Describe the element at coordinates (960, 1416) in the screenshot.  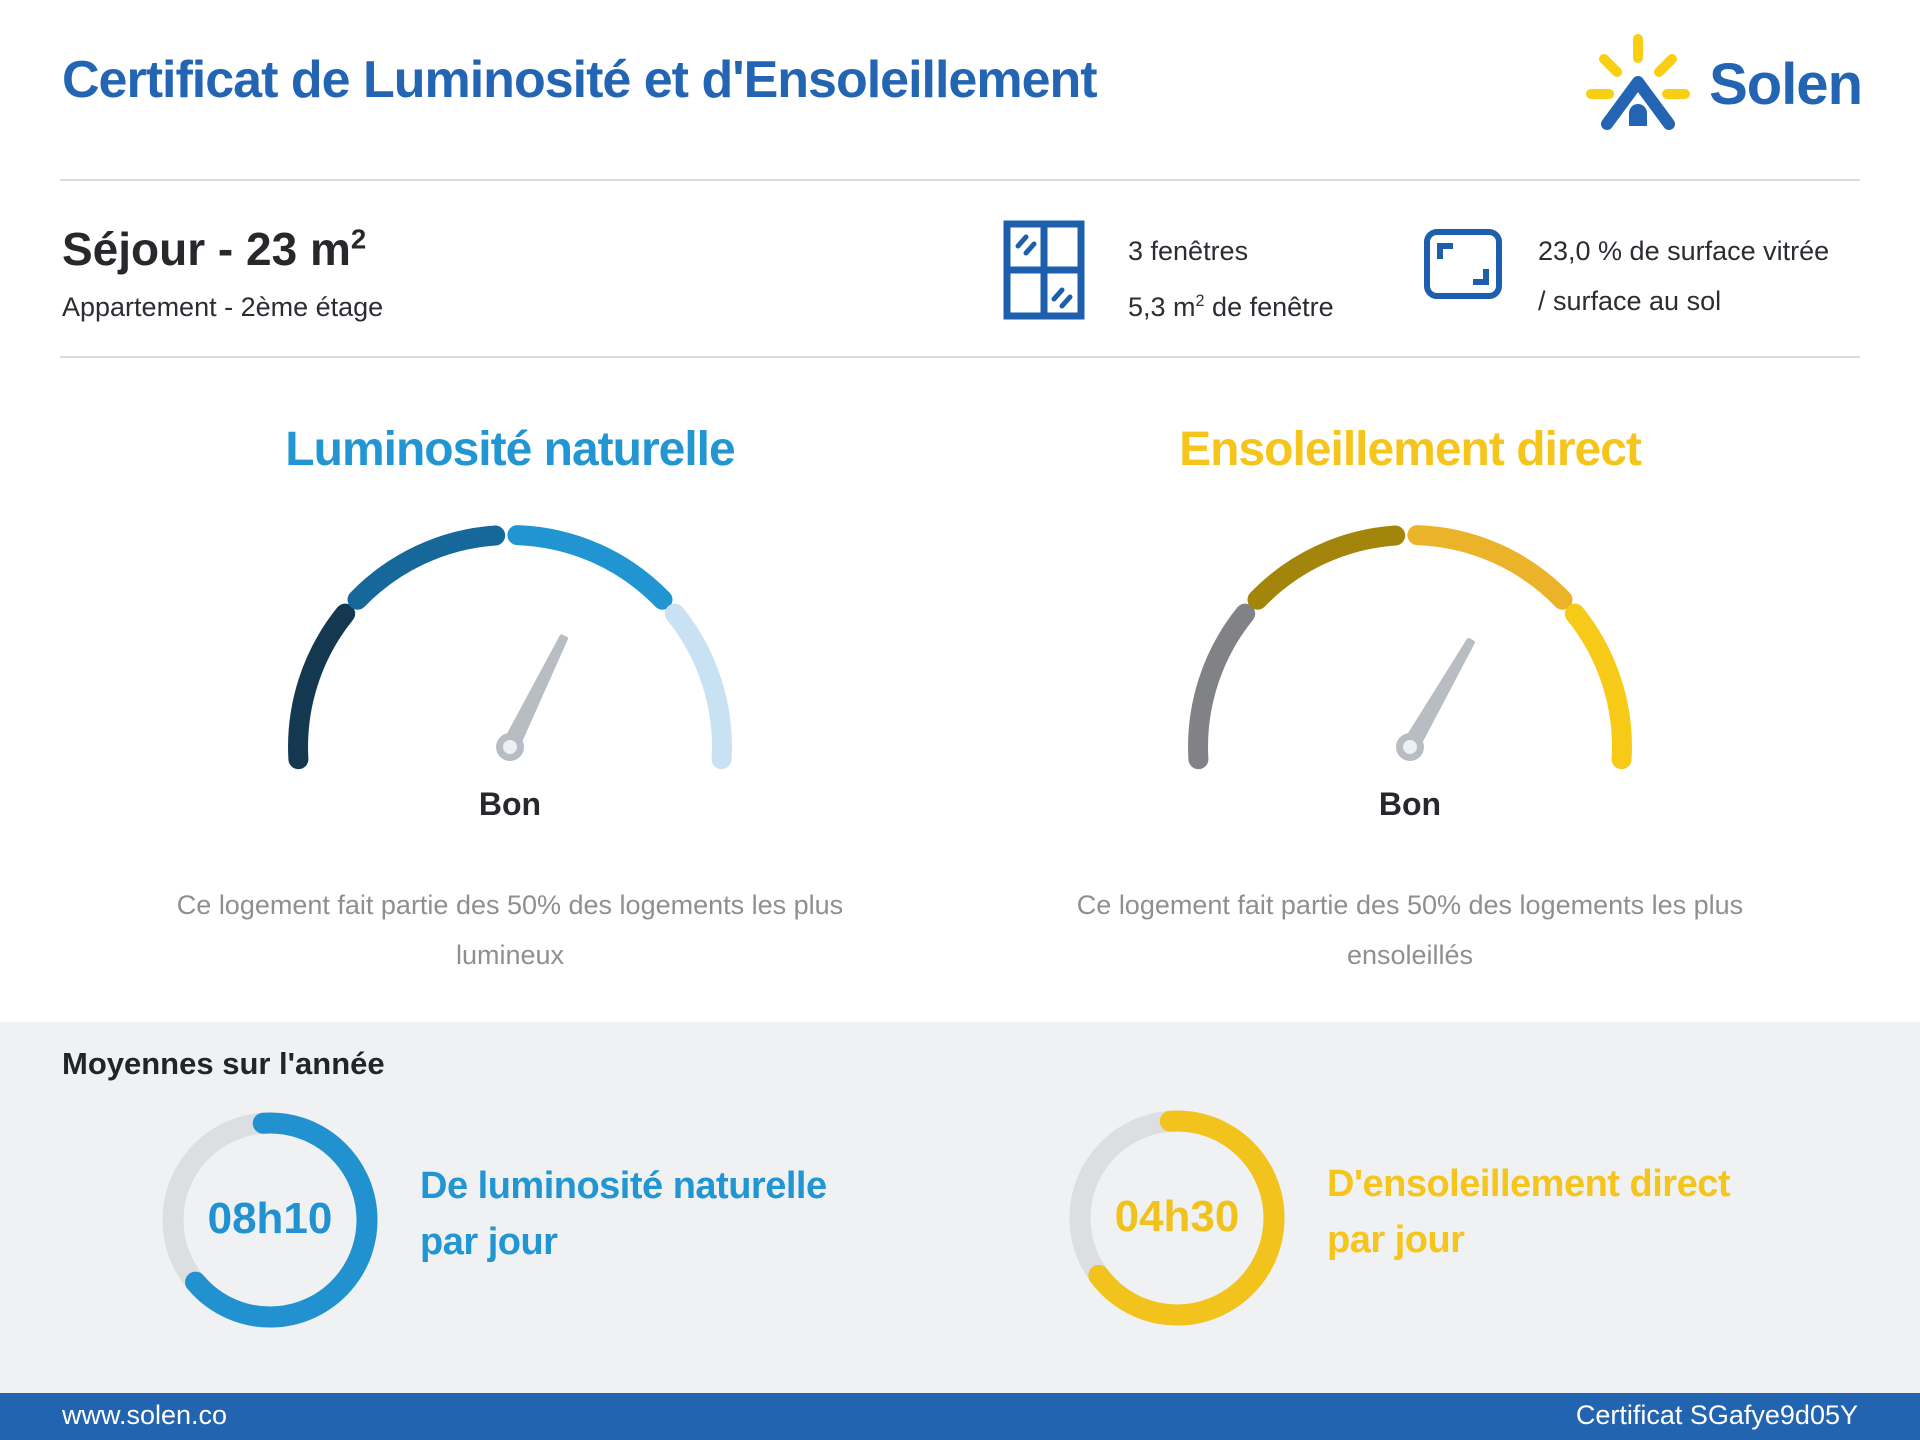
I see `footer-bar: www.solen.co Certificat SGafye9d05Y` at that location.